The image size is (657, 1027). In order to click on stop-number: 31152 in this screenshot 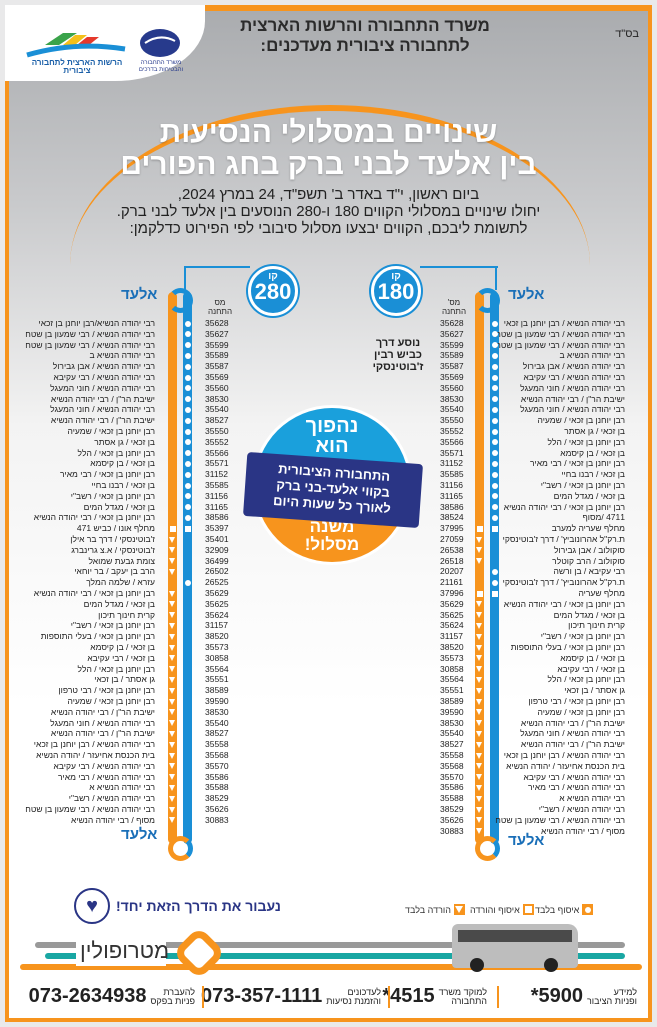, I will do `click(217, 474)`.